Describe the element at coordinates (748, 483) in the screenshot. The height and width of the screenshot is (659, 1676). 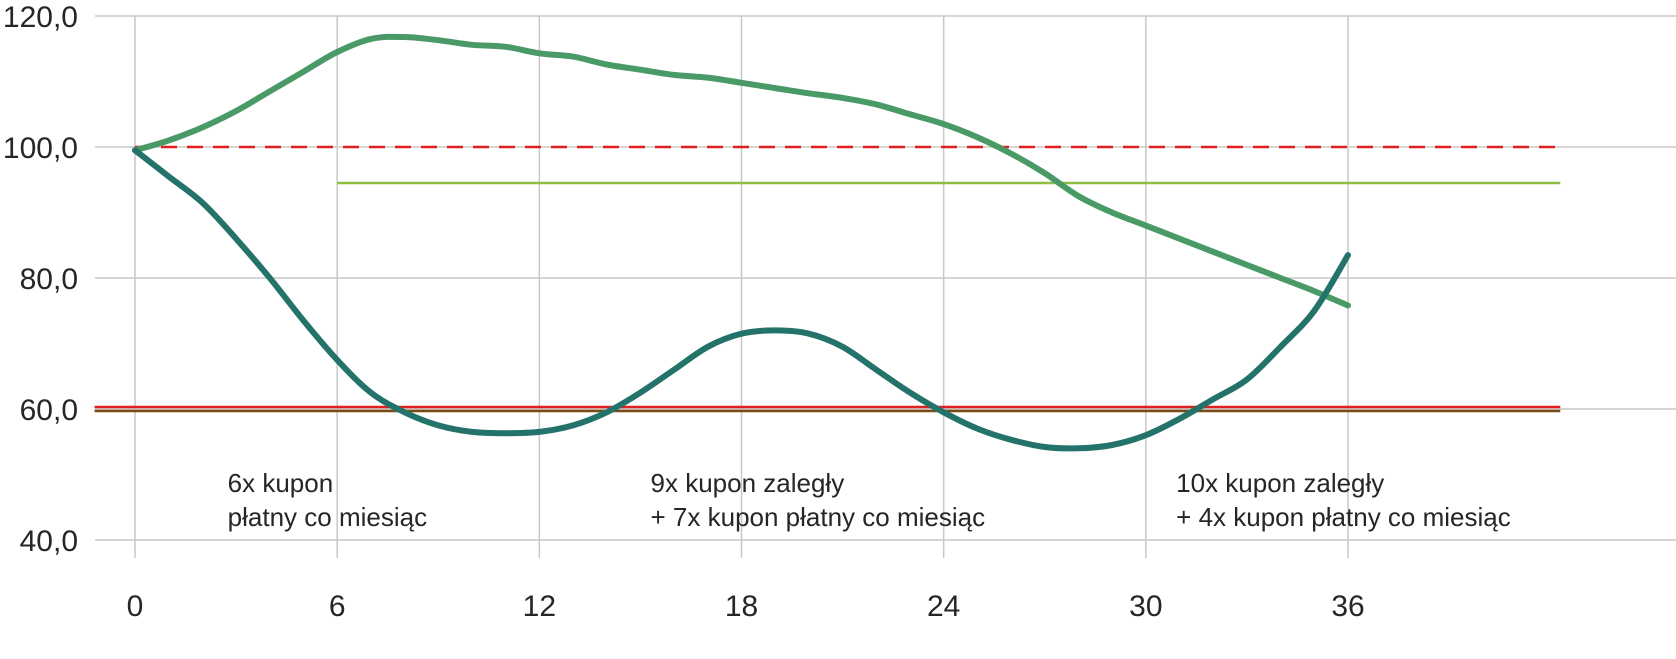
I see `annotation-line: 9x kupon zaległy` at that location.